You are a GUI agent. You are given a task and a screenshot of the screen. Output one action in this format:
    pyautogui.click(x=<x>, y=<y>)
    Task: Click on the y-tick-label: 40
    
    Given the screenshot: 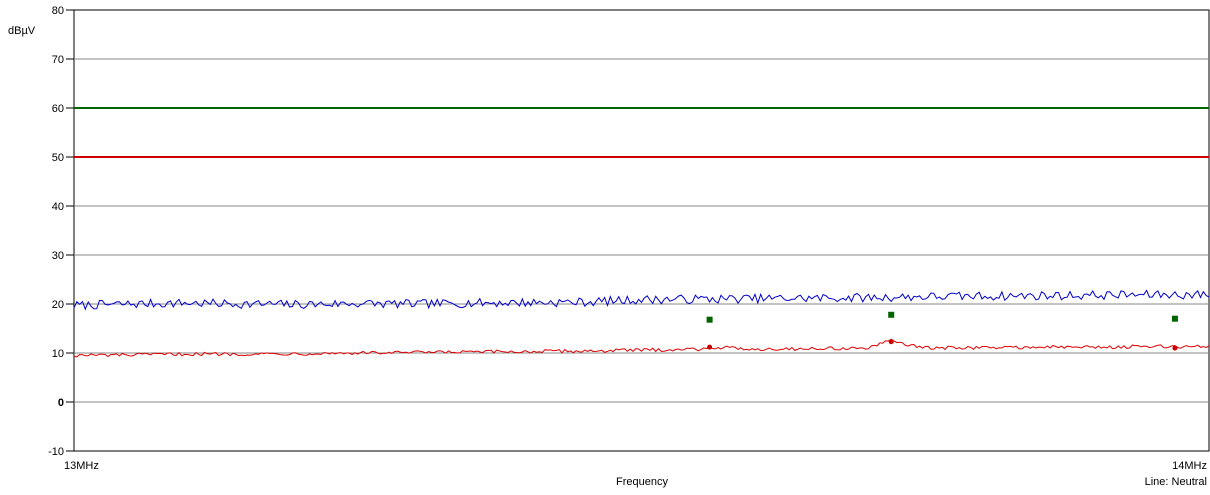 What is the action you would take?
    pyautogui.click(x=58, y=207)
    